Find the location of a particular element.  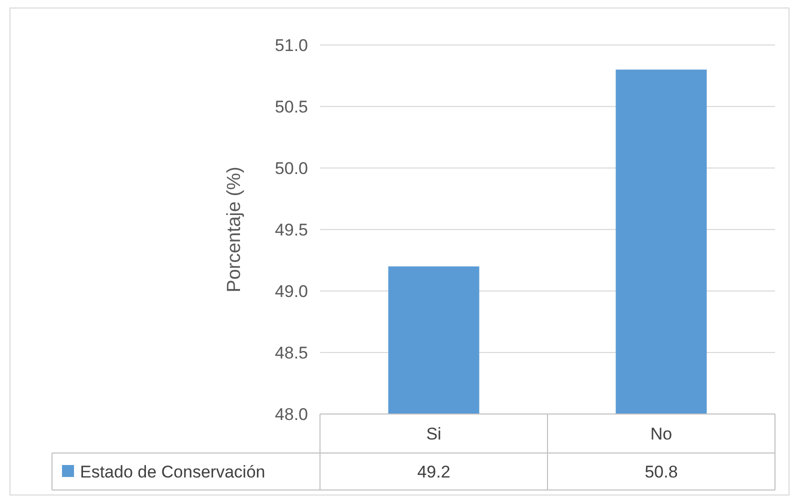

y-tick-label: 50.5 is located at coordinates (291, 106).